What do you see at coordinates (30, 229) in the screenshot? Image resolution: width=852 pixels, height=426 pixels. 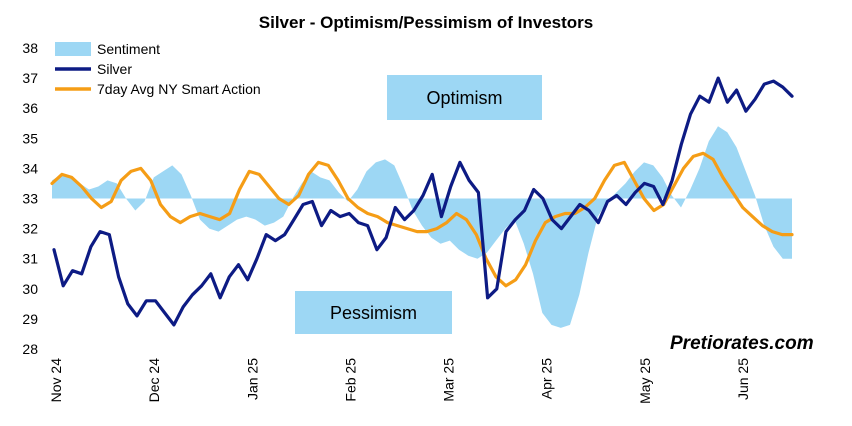 I see `y-tick-label: 32` at bounding box center [30, 229].